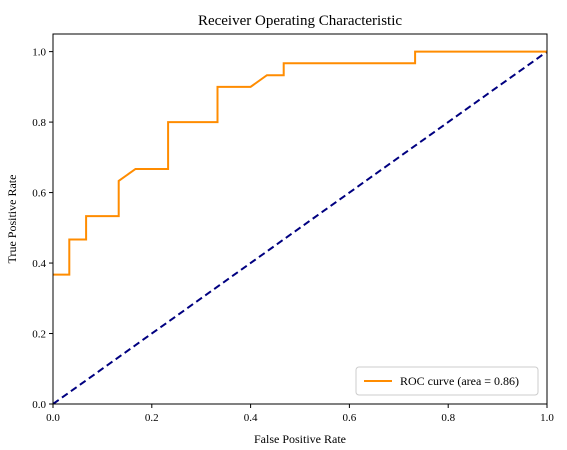 The image size is (567, 450). What do you see at coordinates (39, 405) in the screenshot?
I see `y-tick-label: 0.0` at bounding box center [39, 405].